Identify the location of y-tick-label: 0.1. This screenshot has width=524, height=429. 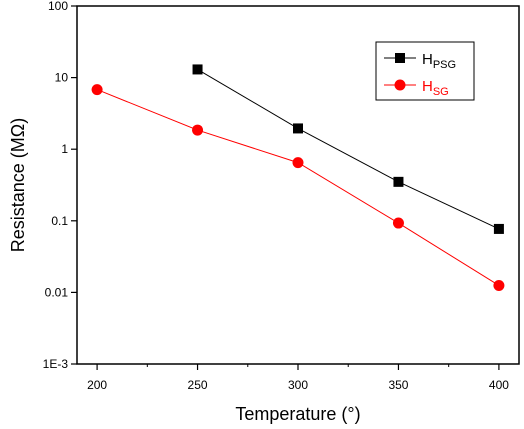
(59, 221).